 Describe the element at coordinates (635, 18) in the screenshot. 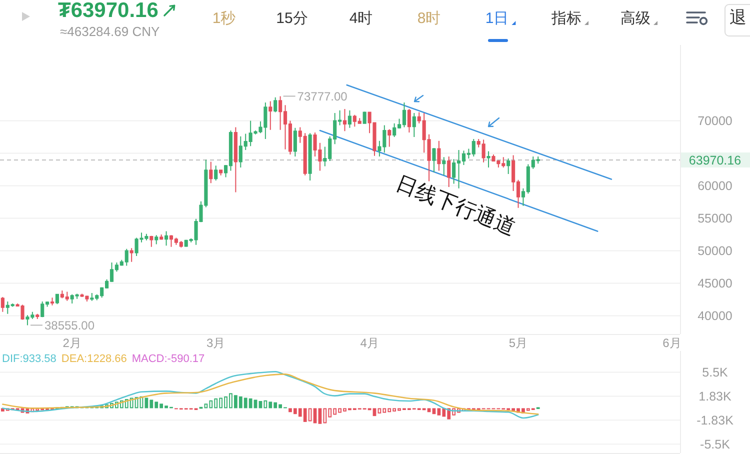

I see `text: 高级` at that location.